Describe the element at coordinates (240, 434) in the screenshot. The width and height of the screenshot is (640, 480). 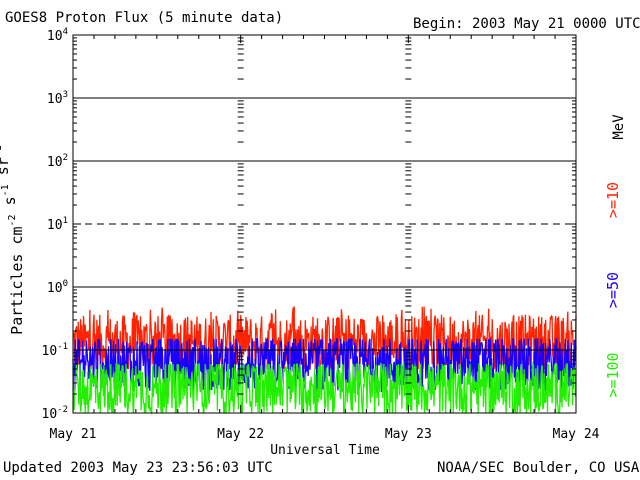
I see `x-tick-label: May 22` at that location.